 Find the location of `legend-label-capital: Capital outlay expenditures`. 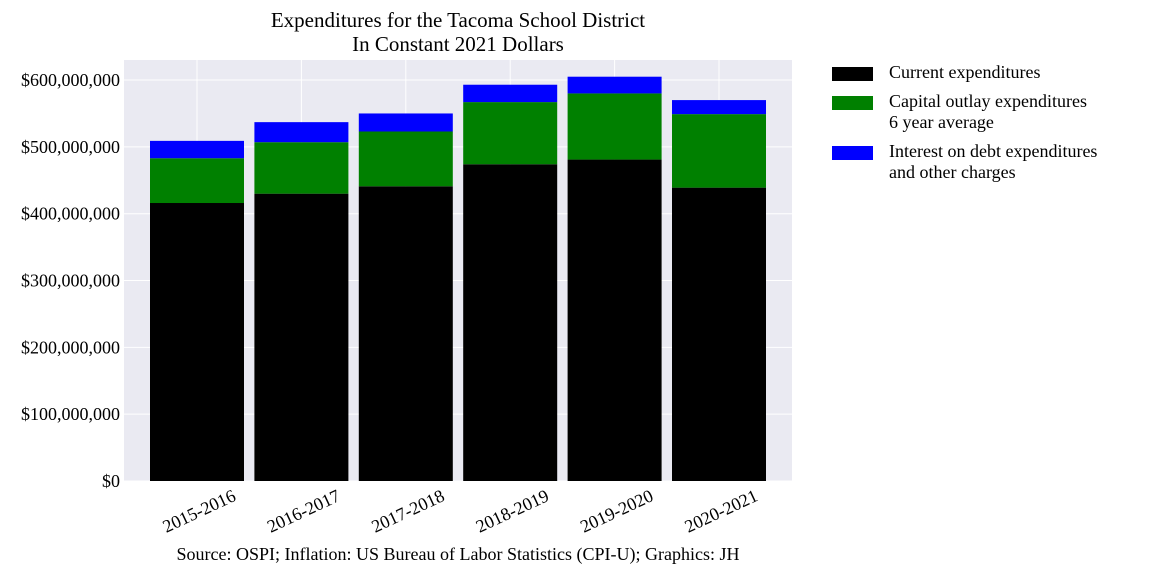

legend-label-capital: Capital outlay expenditures is located at coordinates (988, 101).